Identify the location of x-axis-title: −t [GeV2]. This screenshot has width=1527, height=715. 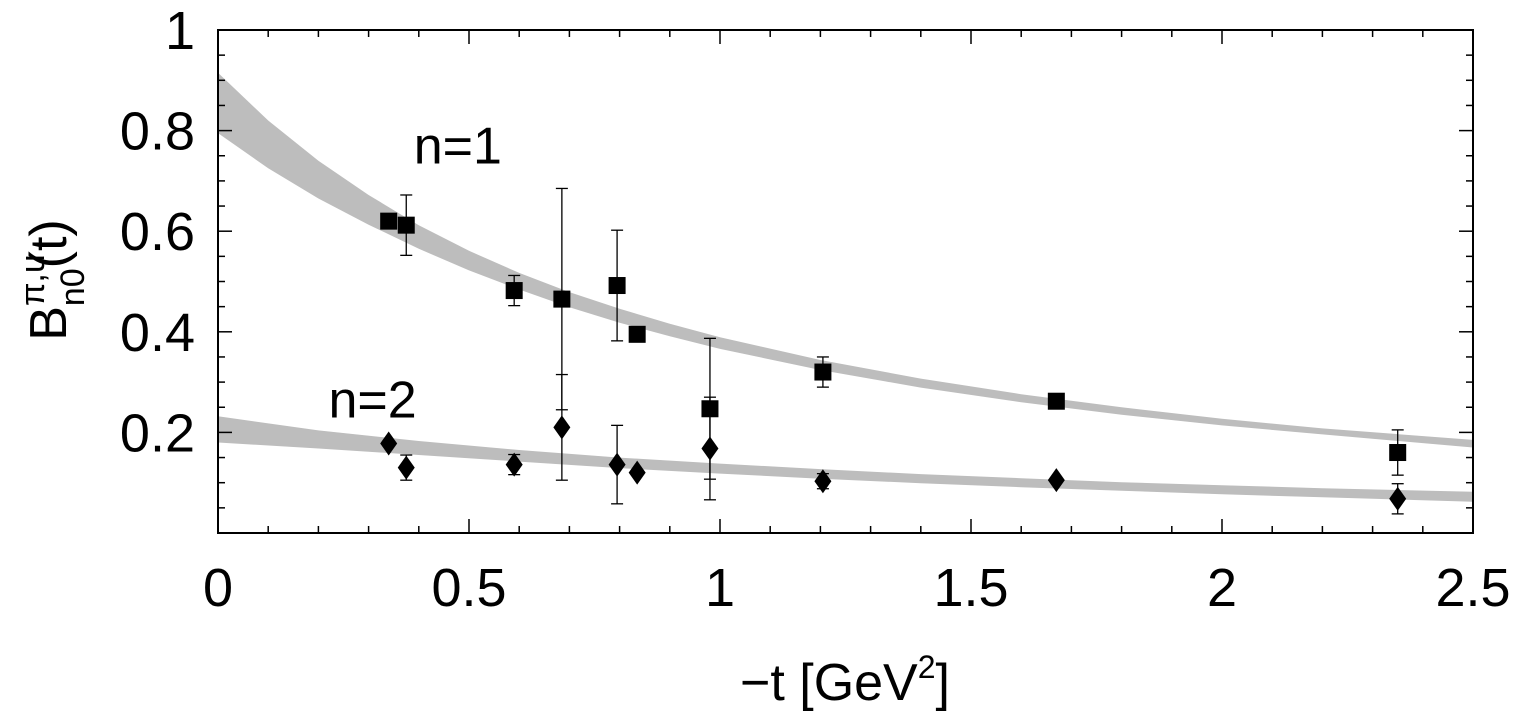
(845, 680).